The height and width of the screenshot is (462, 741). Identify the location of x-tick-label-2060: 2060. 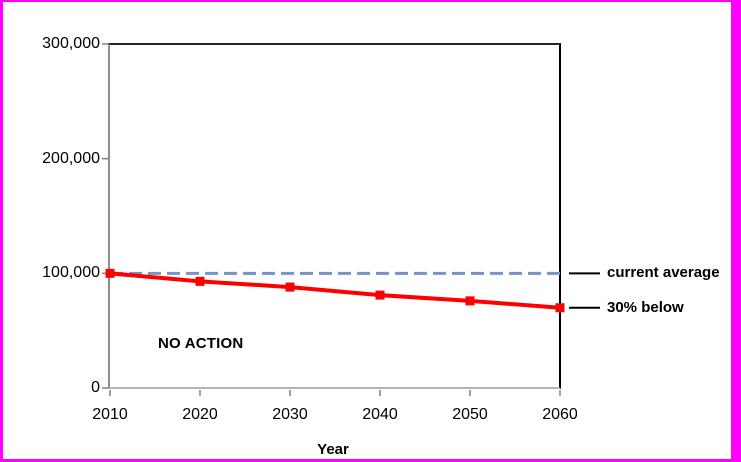
(560, 414).